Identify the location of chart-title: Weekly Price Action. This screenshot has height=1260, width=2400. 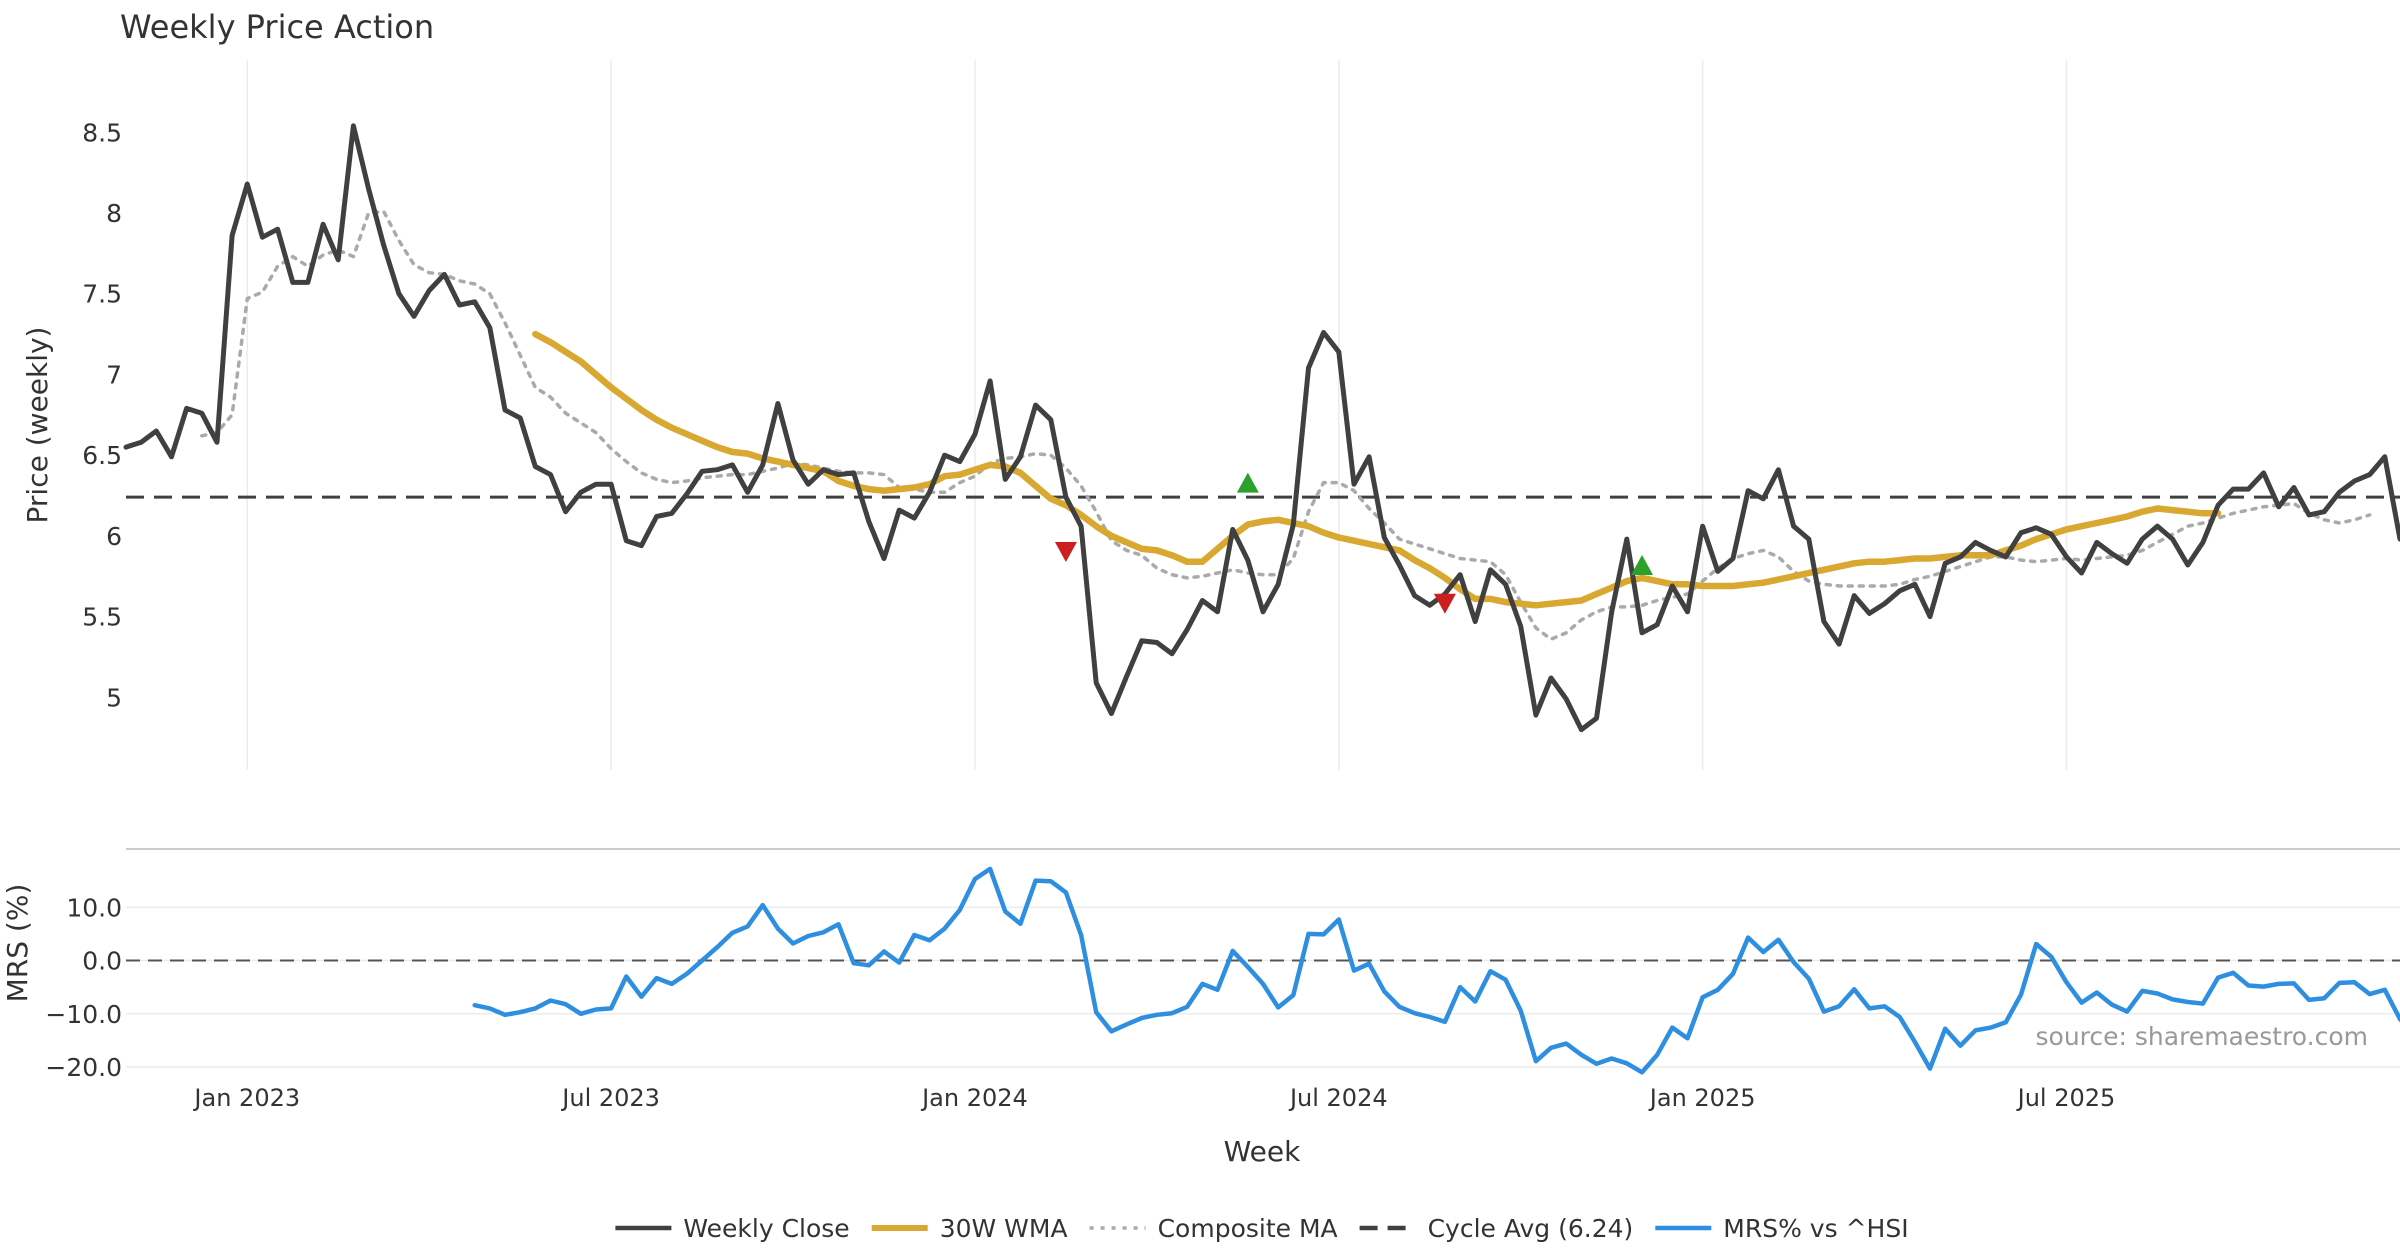
(277, 27).